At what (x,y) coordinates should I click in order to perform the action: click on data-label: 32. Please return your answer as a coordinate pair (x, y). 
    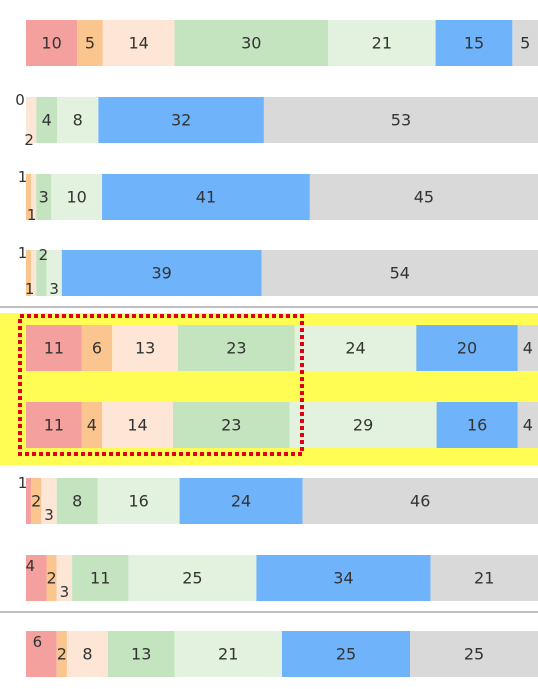
    Looking at the image, I should click on (181, 120).